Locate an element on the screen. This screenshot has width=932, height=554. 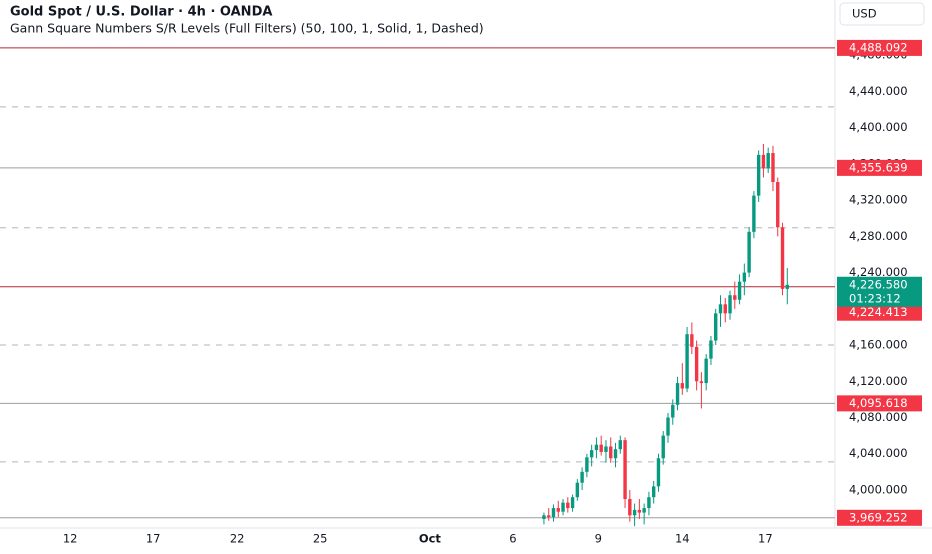
chart-title: Gold Spot / U.S. Dollar · 4h · OANDA is located at coordinates (141, 12).